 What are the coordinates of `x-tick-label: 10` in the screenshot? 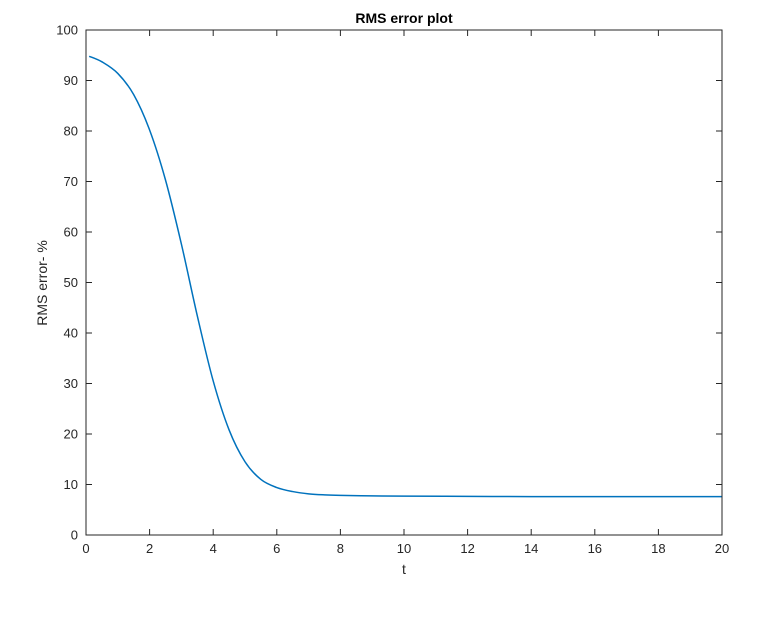 It's located at (404, 548).